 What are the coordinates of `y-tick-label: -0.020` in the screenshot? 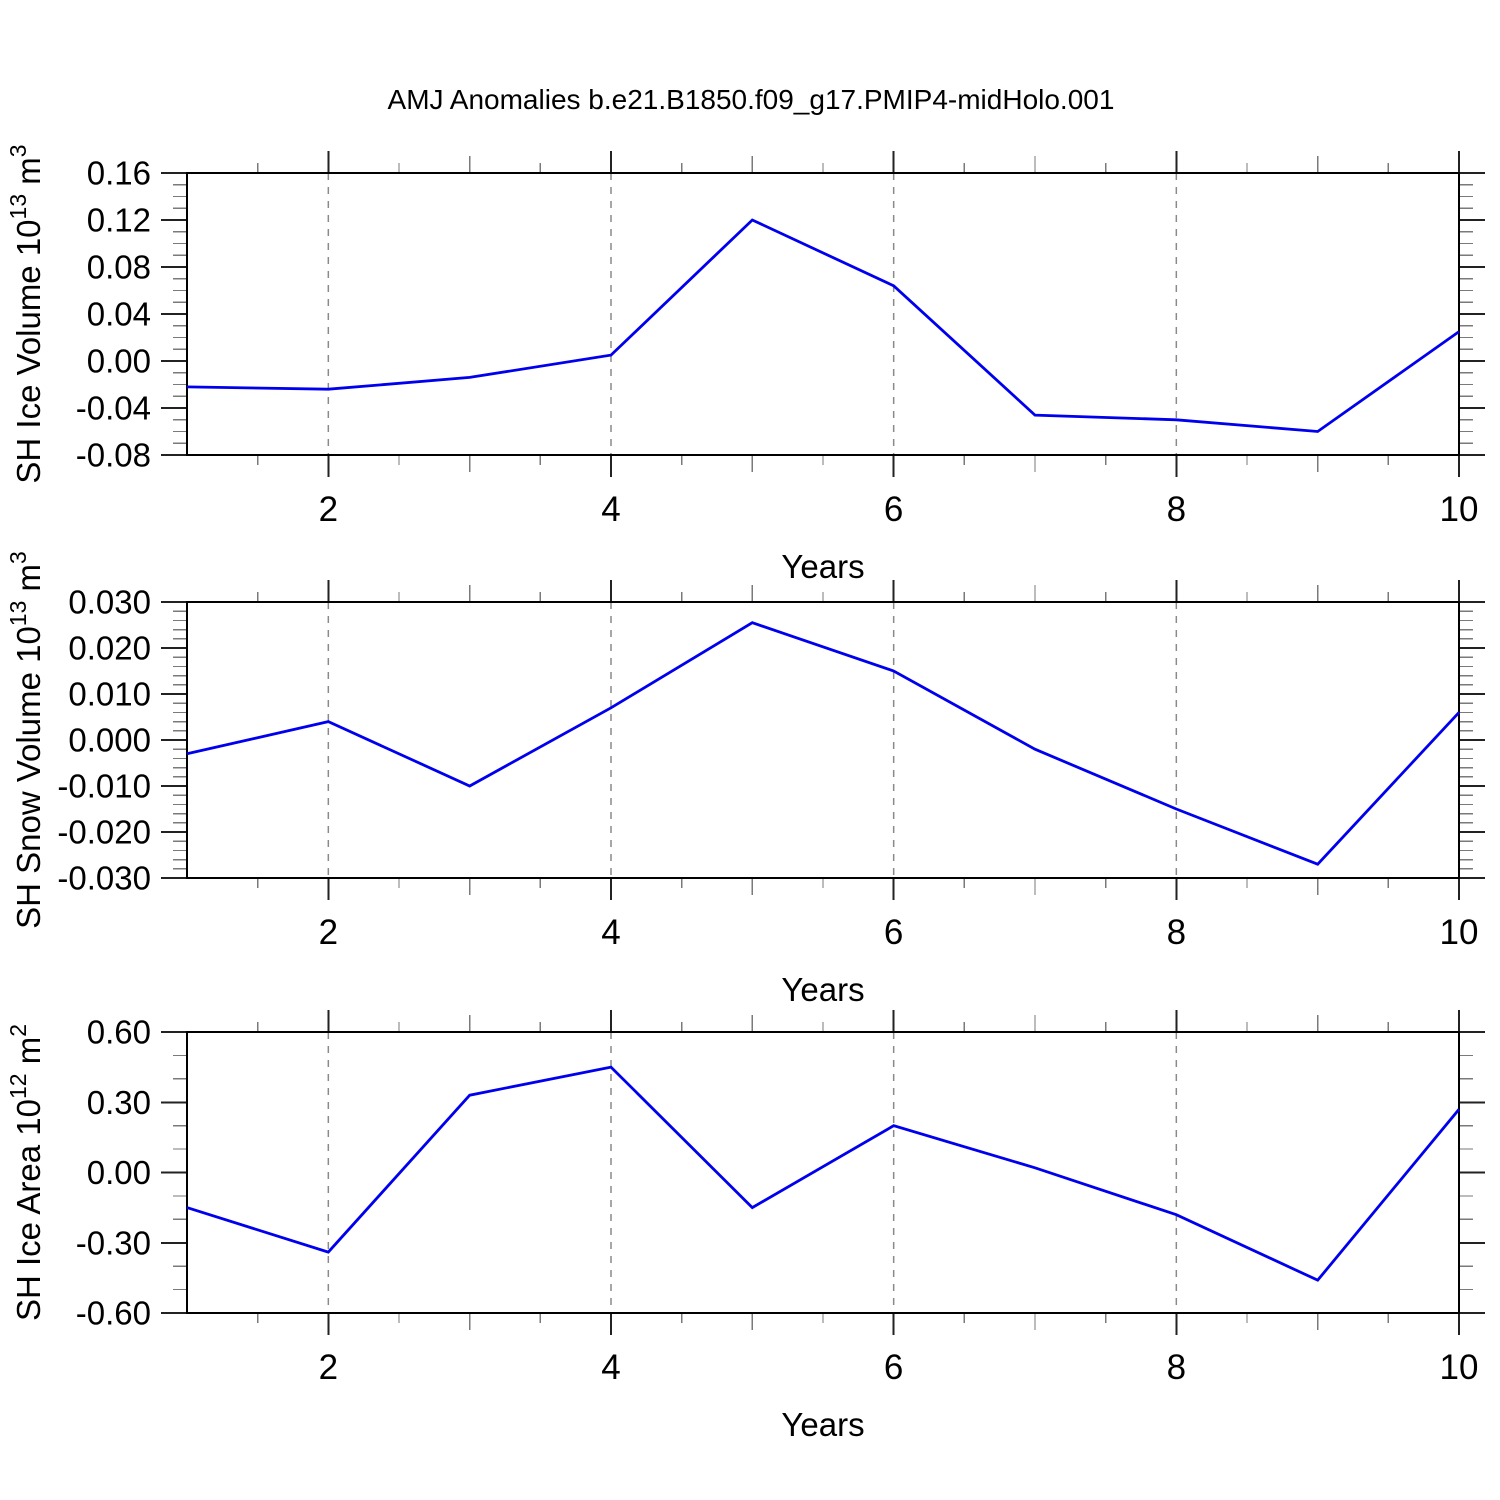 It's located at (104, 832).